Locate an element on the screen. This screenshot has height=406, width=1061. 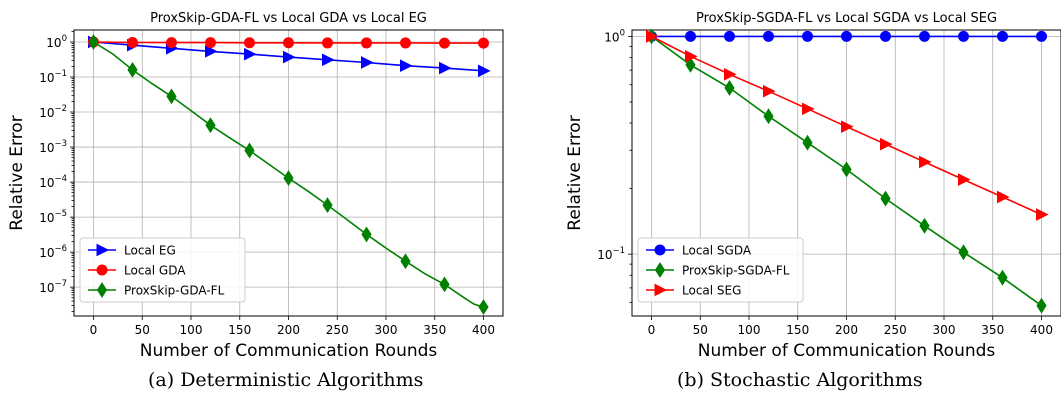
series-local-sgda is located at coordinates (846, 36).